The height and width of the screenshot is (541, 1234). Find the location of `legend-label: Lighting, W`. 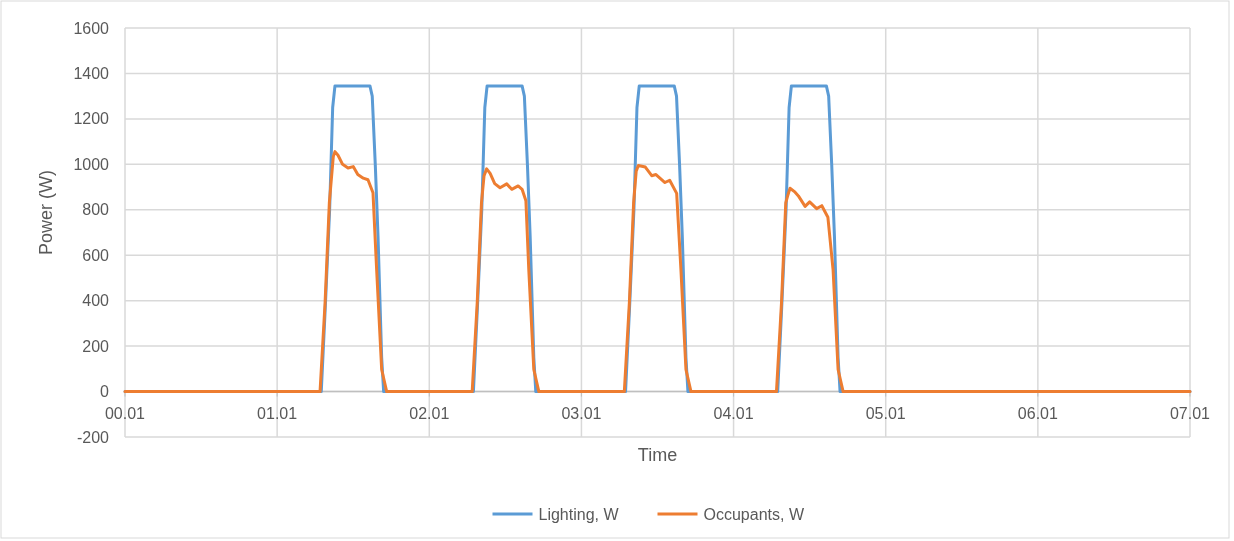

legend-label: Lighting, W is located at coordinates (579, 514).